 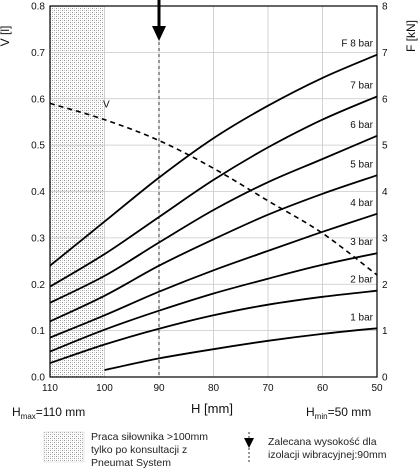 I want to click on y-left-tick-label: 0.7, so click(x=38, y=53).